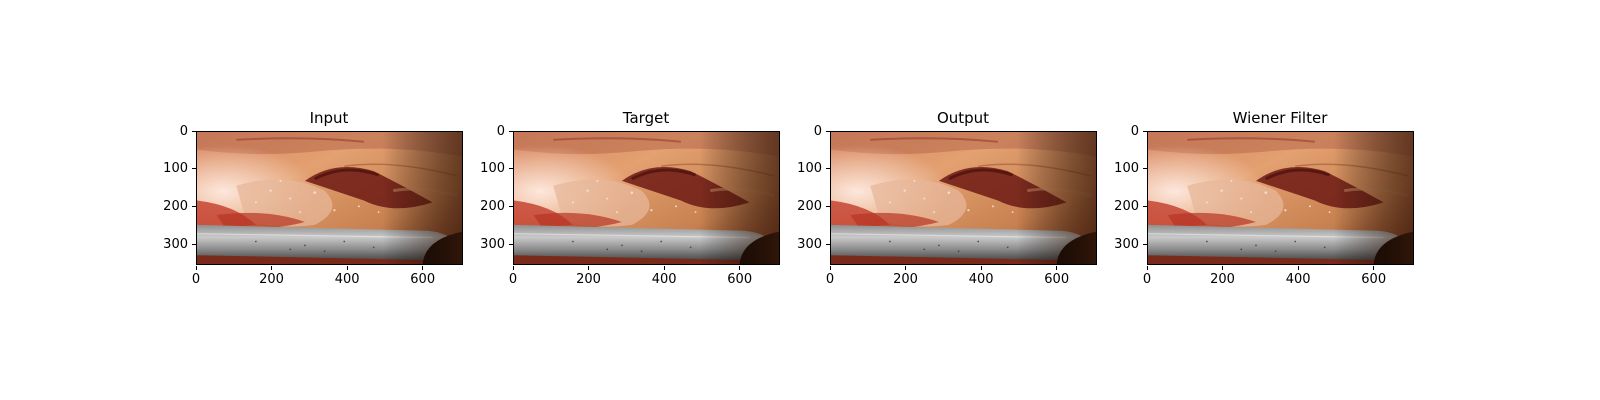  What do you see at coordinates (1280, 118) in the screenshot?
I see `panel-title: Wiener Filter` at bounding box center [1280, 118].